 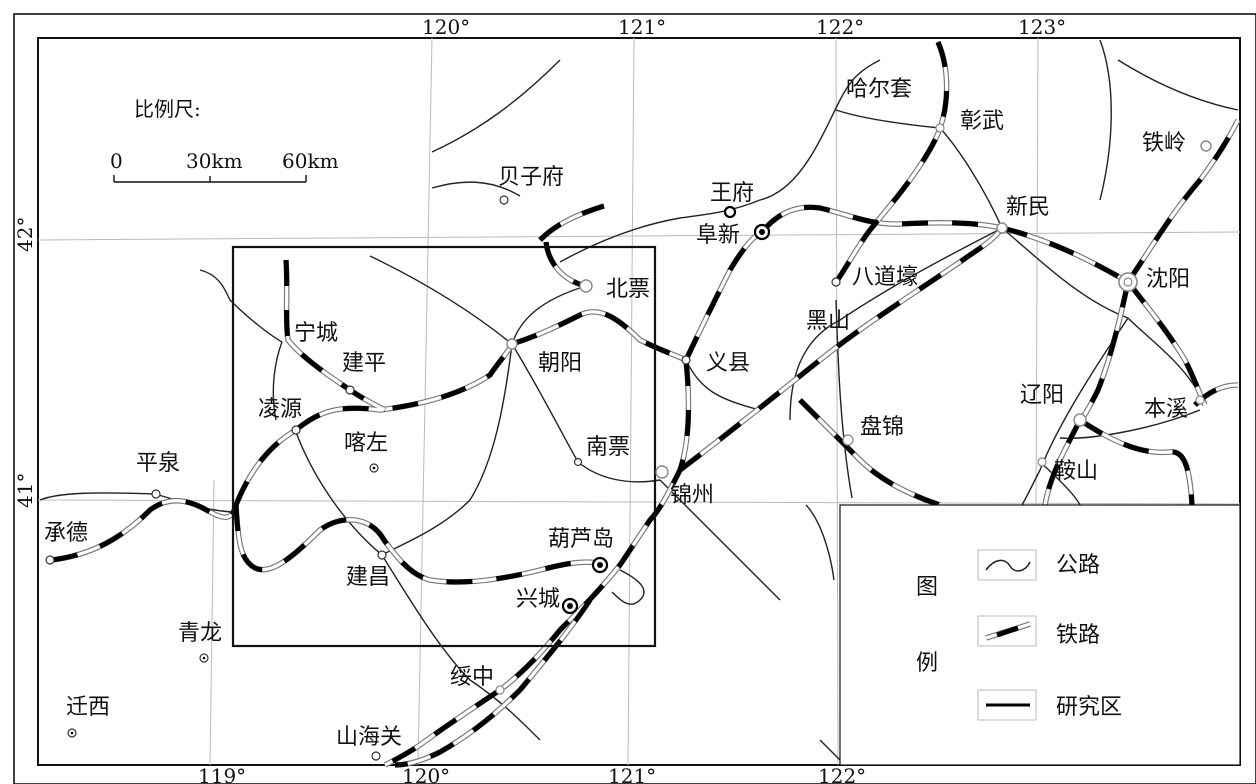 What do you see at coordinates (882, 427) in the screenshot?
I see `label-panjin: 盘锦` at bounding box center [882, 427].